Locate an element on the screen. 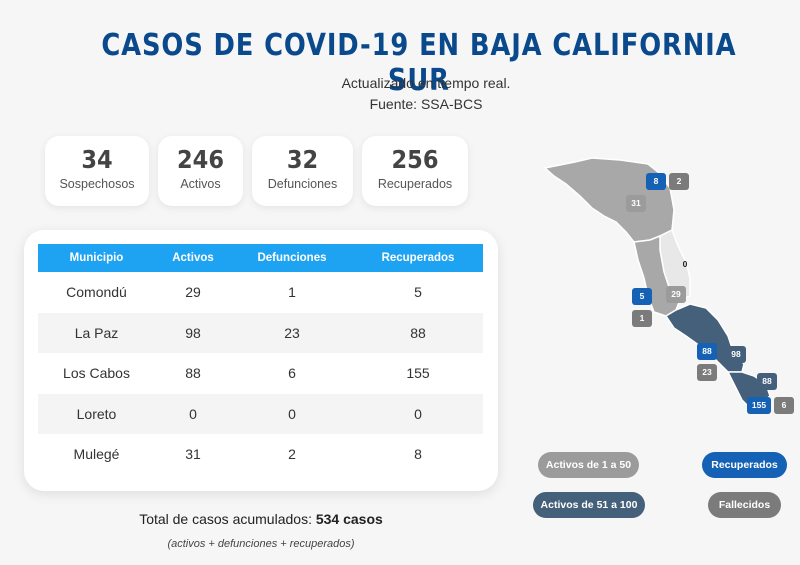 The width and height of the screenshot is (800, 565). stat-card-active: 246 Activos is located at coordinates (200, 171).